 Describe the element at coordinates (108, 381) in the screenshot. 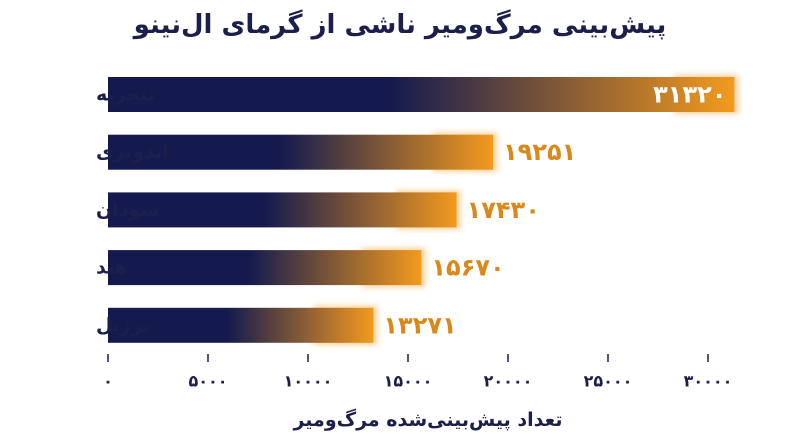

I see `x-tick-label: ۰` at that location.